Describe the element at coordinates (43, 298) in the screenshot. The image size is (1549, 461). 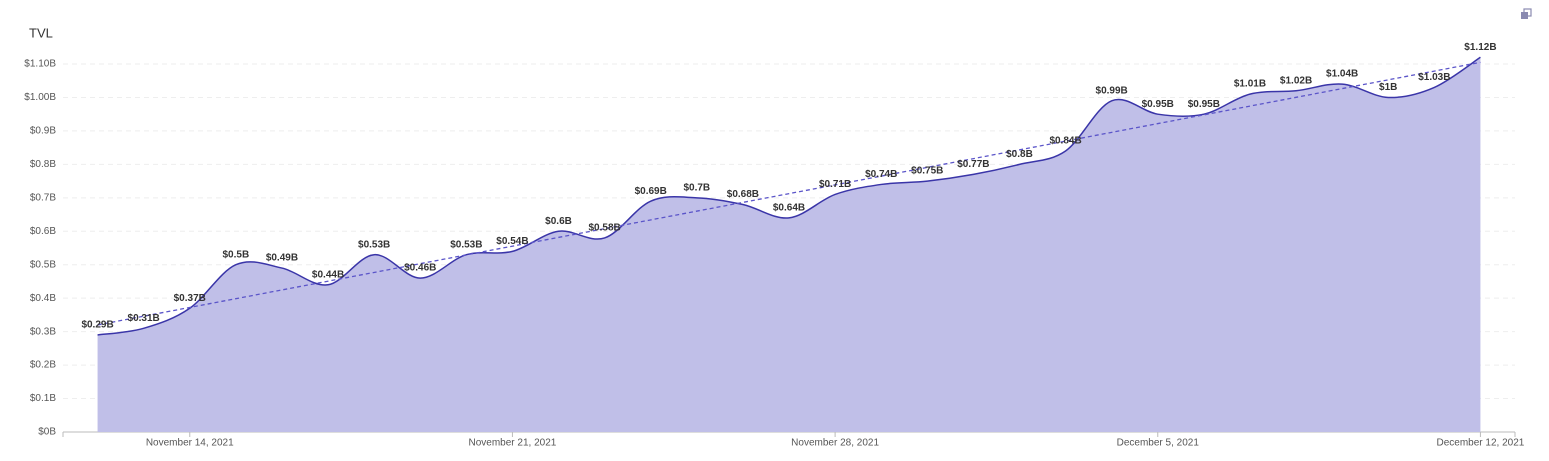
I see `y-tick-label: $0.4B` at that location.